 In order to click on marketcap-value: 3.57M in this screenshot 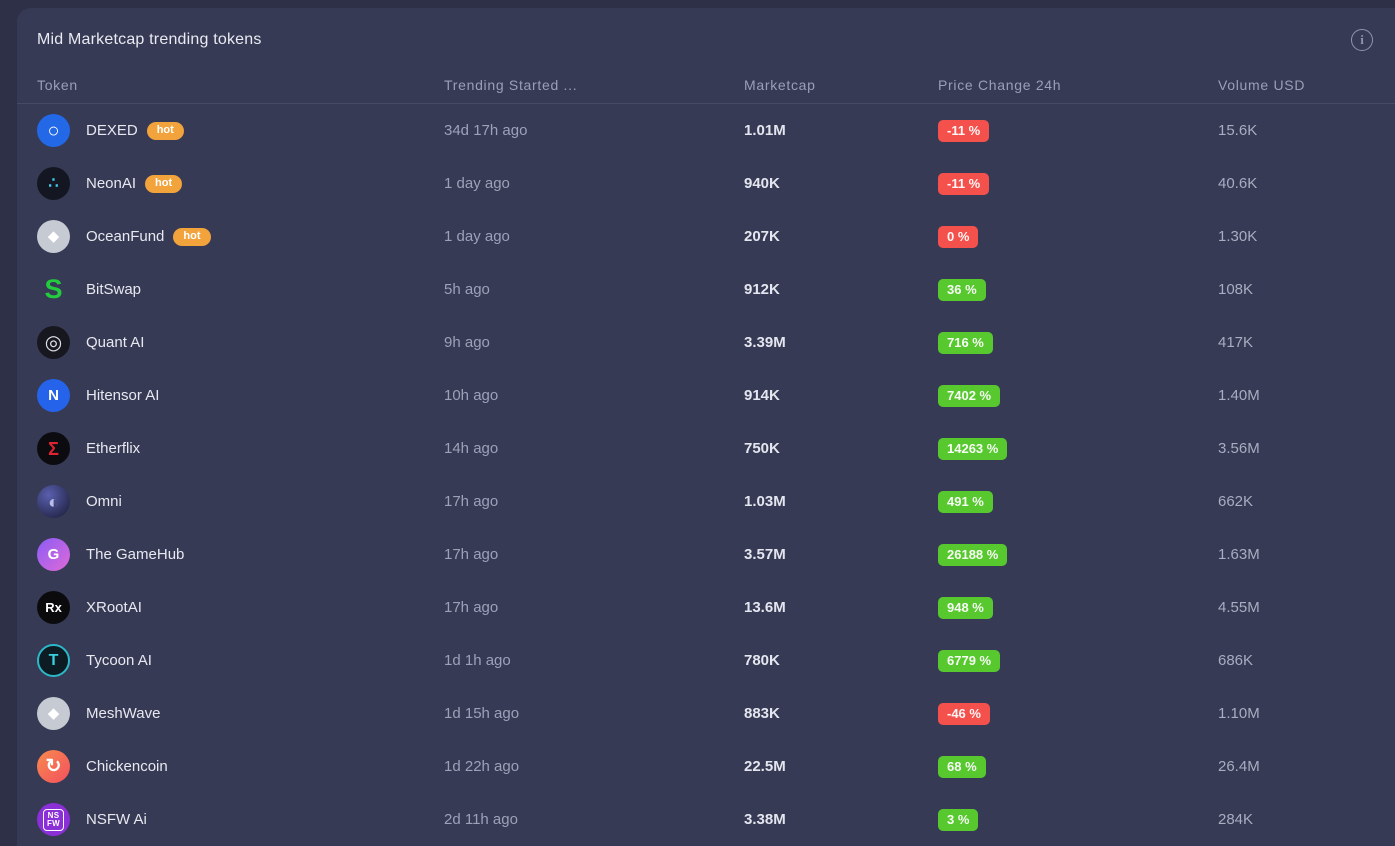, I will do `click(765, 554)`.